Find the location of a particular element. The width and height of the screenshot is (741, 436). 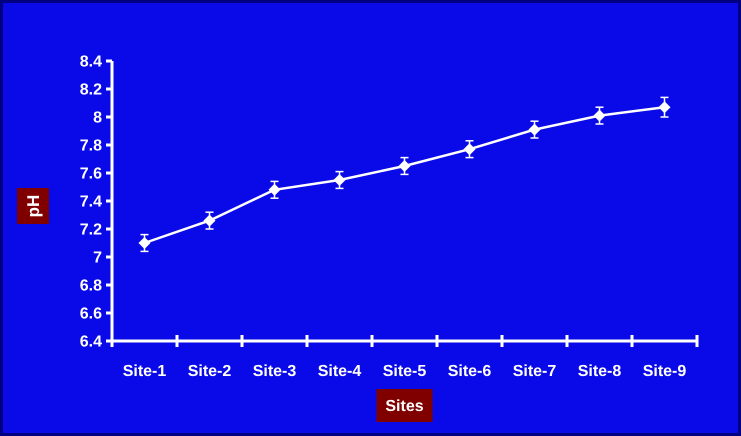

y-tick-label: 7.4 is located at coordinates (91, 202).